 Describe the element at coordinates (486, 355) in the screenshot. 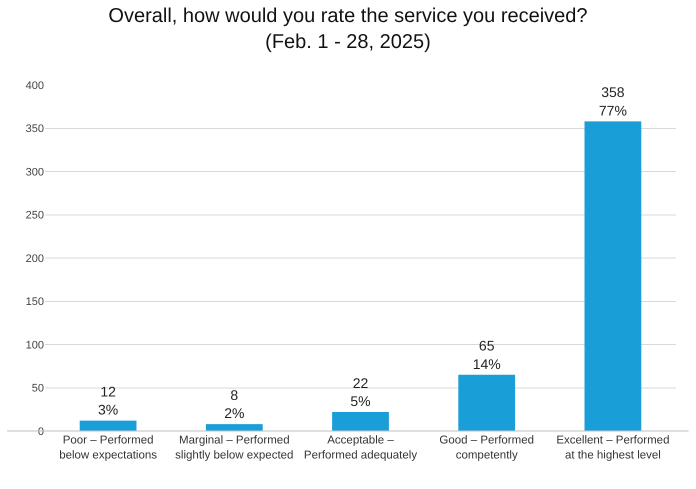

I see `data-label: 65 14%` at that location.